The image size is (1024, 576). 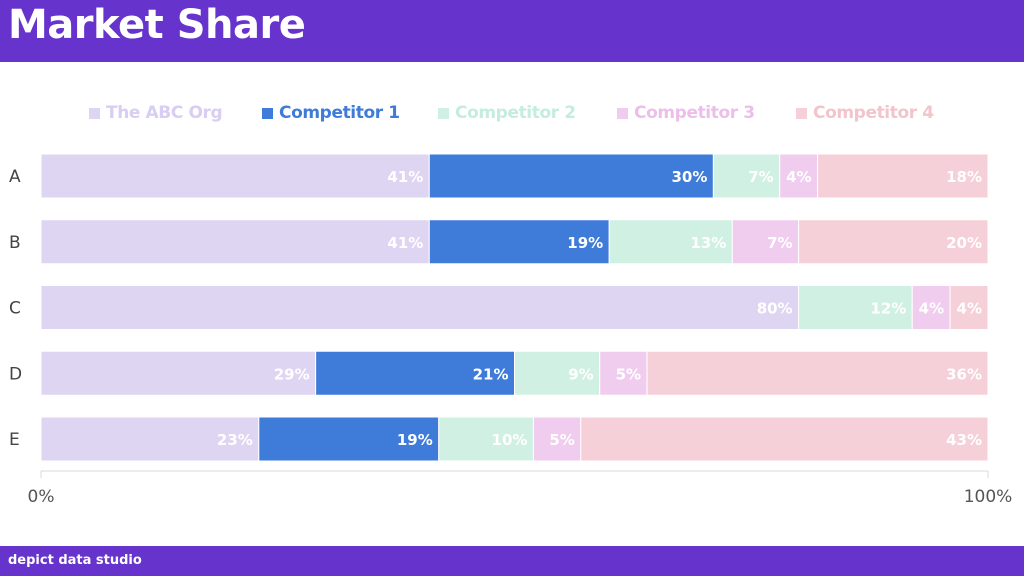 What do you see at coordinates (14, 440) in the screenshot?
I see `category-label-e: E` at bounding box center [14, 440].